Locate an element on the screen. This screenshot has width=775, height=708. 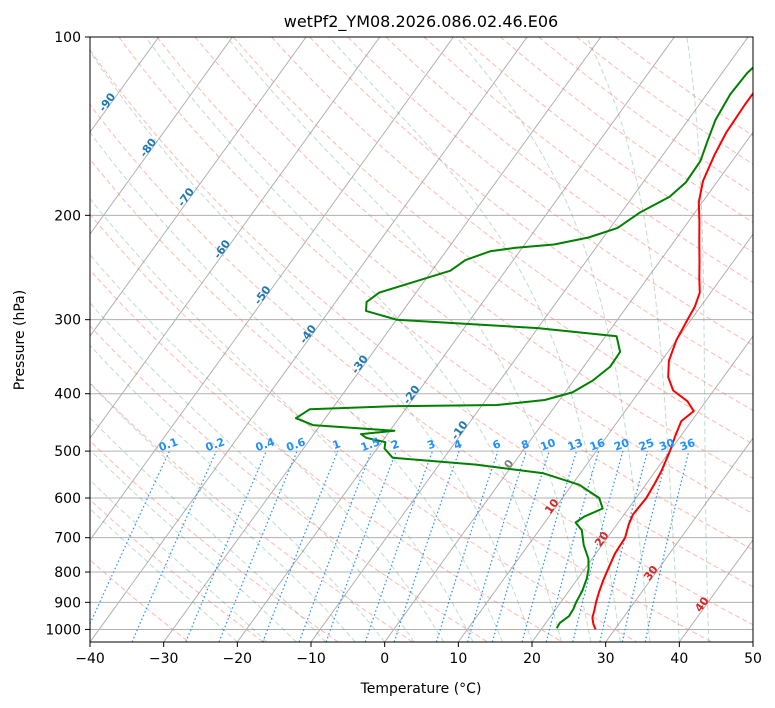
mixing-ratio-label: 1 is located at coordinates (337, 444).